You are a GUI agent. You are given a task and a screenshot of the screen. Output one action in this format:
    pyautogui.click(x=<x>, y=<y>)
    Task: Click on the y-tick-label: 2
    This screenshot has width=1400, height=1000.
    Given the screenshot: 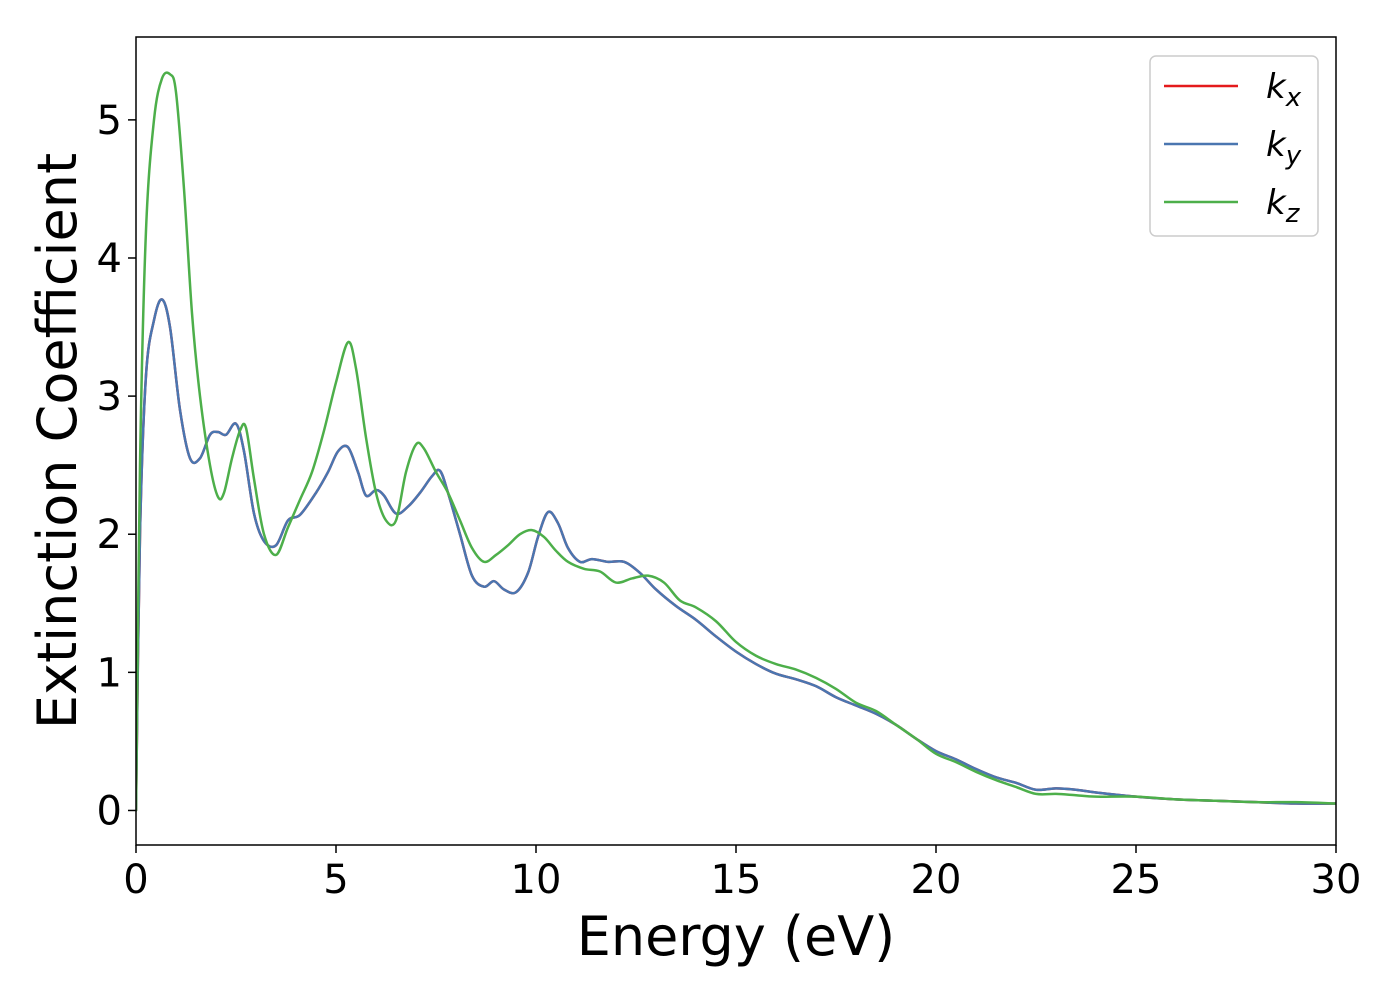 What is the action you would take?
    pyautogui.click(x=109, y=535)
    